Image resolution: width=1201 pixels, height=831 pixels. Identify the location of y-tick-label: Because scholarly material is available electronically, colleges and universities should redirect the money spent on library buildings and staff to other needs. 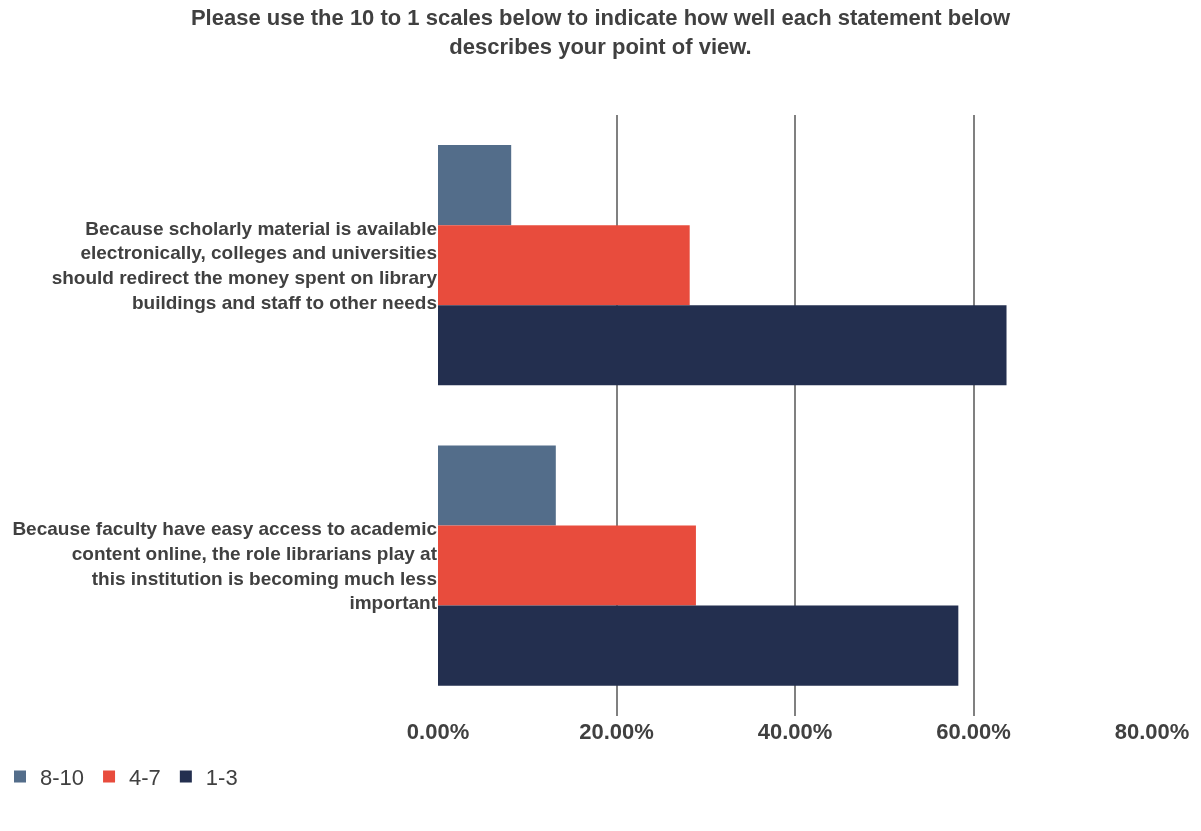
(244, 265).